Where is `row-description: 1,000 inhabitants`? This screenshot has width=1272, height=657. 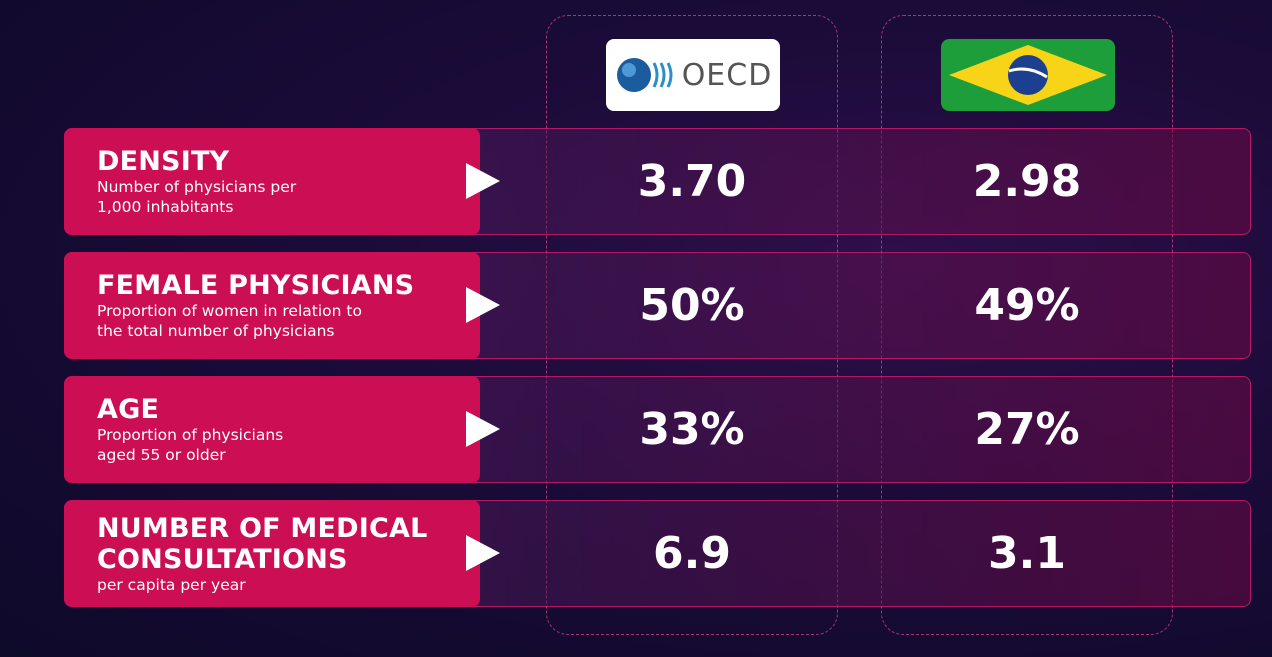 row-description: 1,000 inhabitants is located at coordinates (165, 207).